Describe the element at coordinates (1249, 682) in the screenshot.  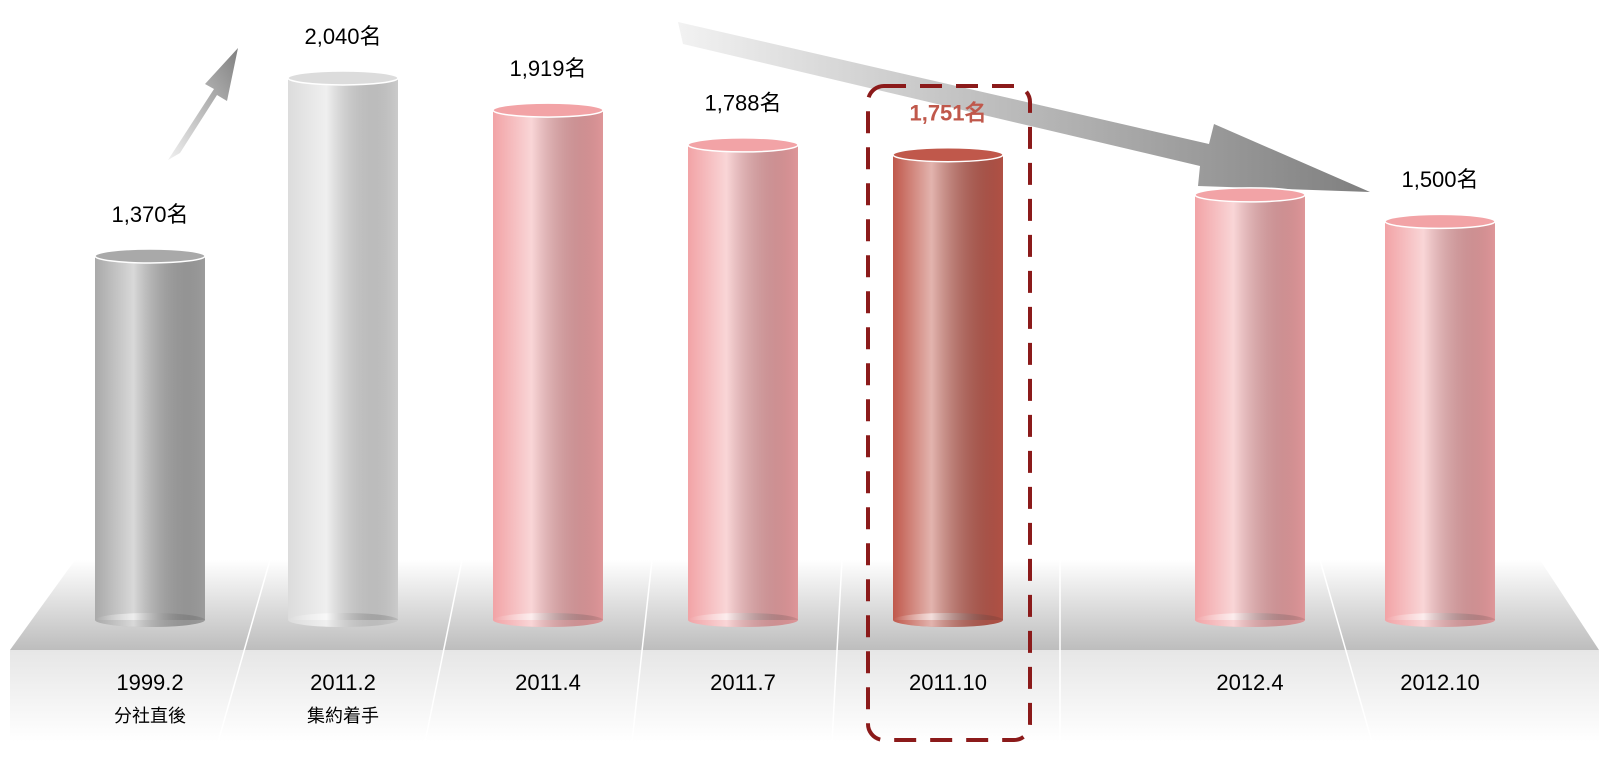
I see `x-tick-label: 2012.4` at that location.